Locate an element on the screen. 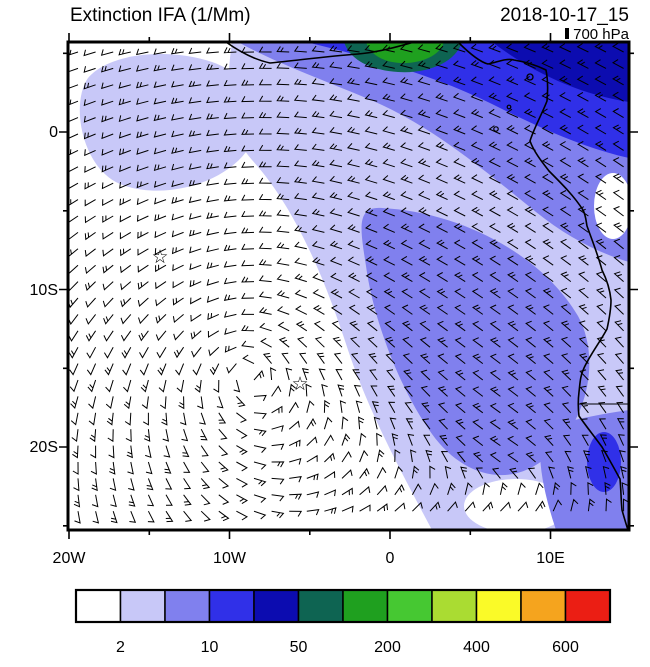 This screenshot has width=650, height=667. field-level-20-coastal-patch is located at coordinates (604, 462).